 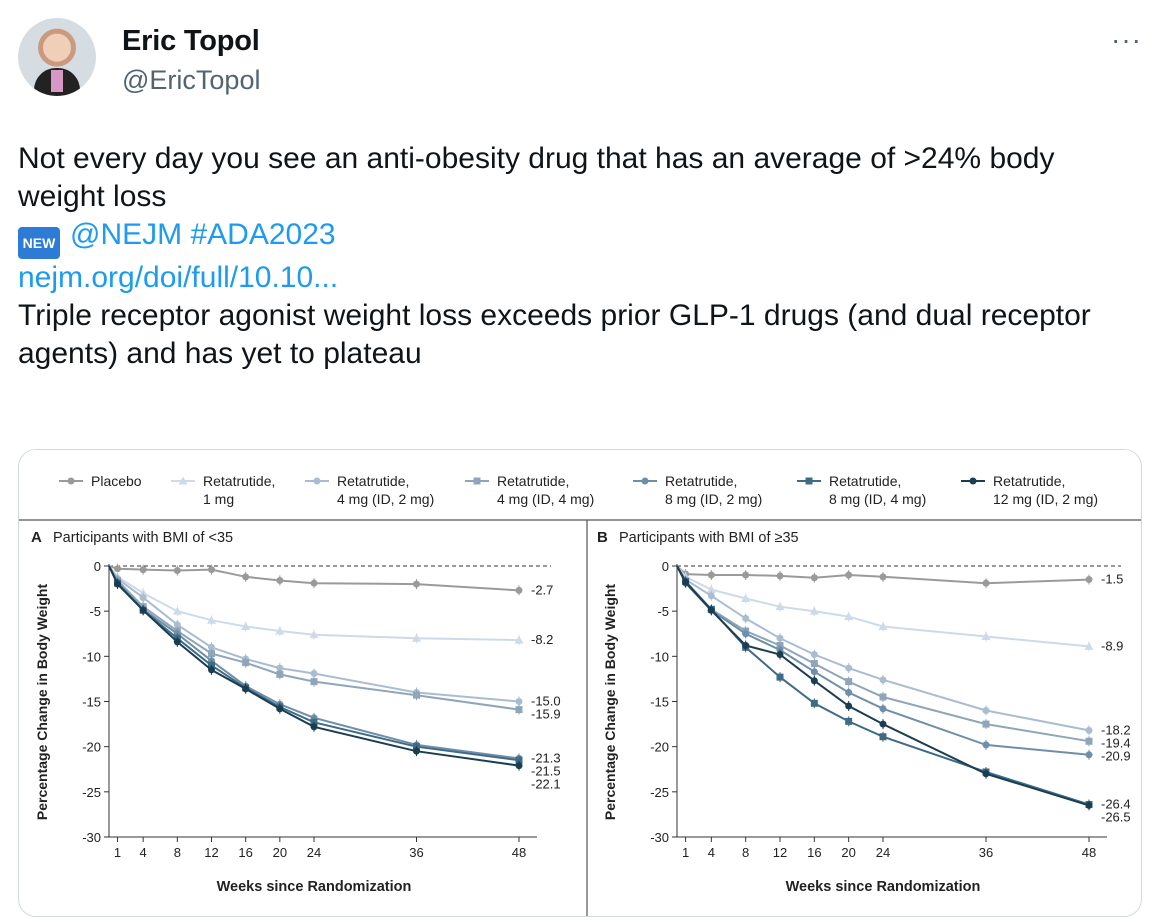 What do you see at coordinates (542, 589) in the screenshot?
I see `panel-0-end-label-0: -2.7` at bounding box center [542, 589].